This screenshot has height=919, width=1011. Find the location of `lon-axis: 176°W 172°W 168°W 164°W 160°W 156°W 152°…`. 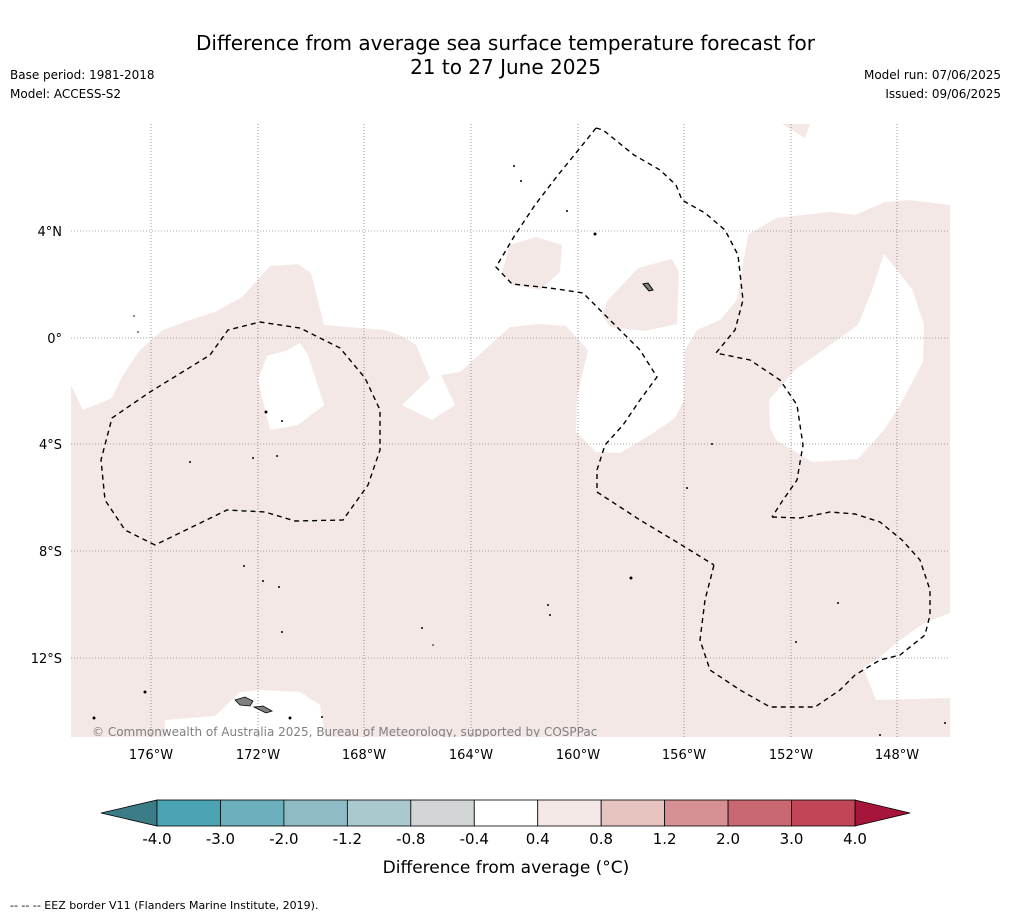

lon-axis: 176°W 172°W 168°W 164°W 160°W 156°W 152°… is located at coordinates (524, 755).